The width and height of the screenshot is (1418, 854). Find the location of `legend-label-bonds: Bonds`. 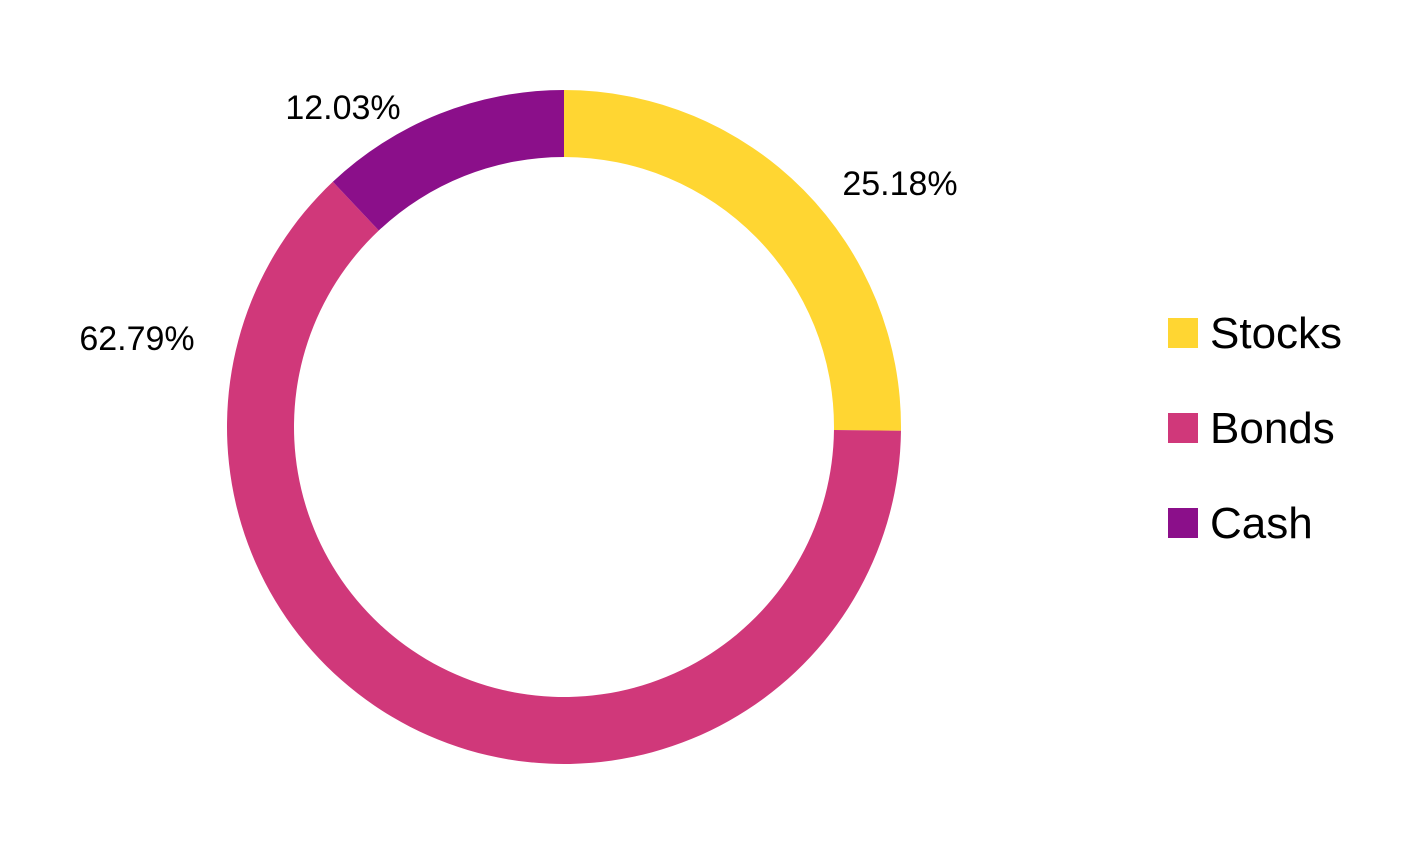

legend-label-bonds: Bonds is located at coordinates (1272, 428).